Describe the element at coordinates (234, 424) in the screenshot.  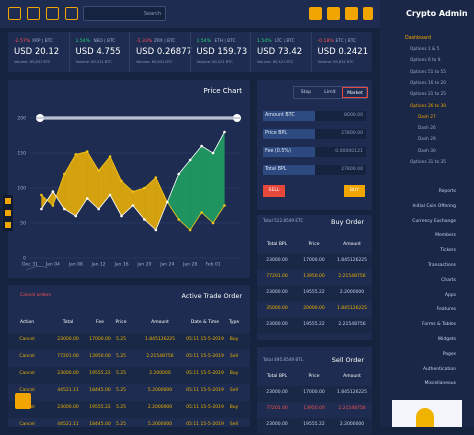
I see `table-cell: Sell` at that location.